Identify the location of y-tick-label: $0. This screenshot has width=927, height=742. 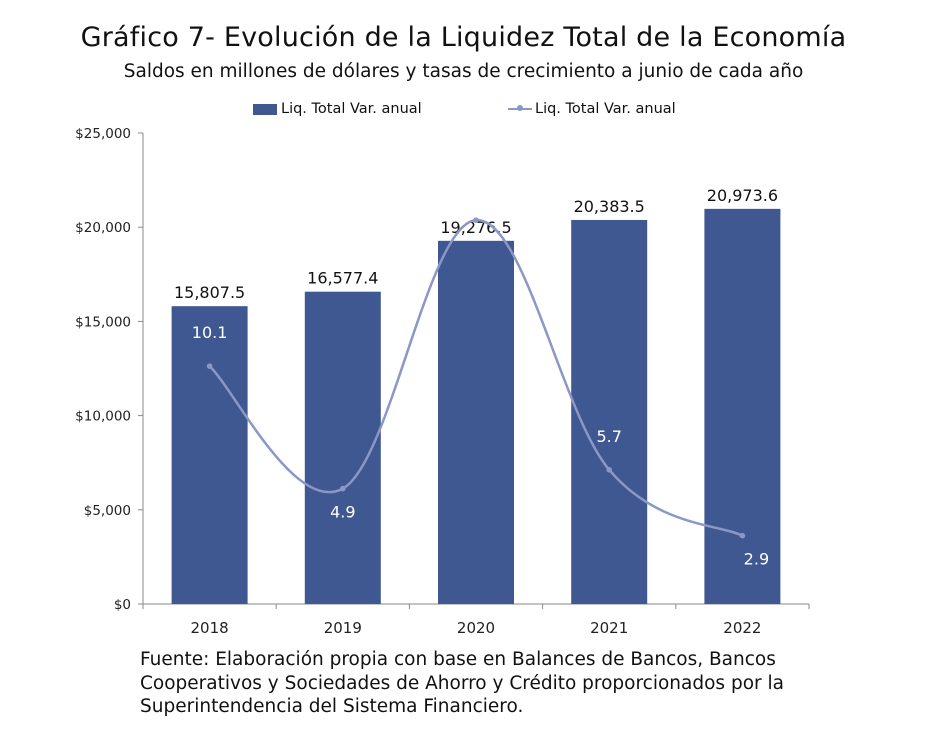
(122, 605).